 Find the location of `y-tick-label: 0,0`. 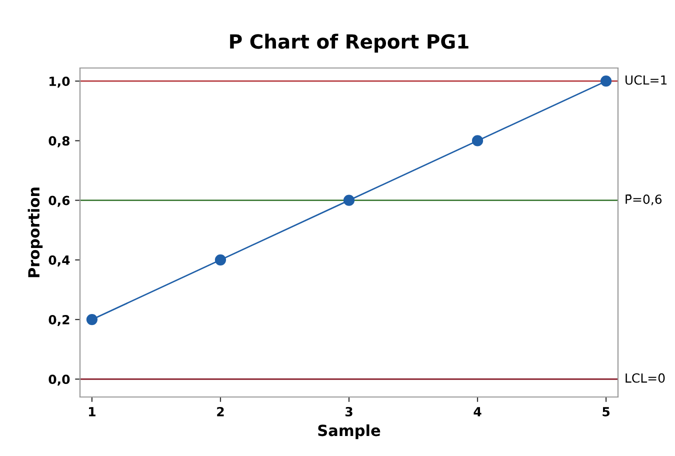

y-tick-label: 0,0 is located at coordinates (59, 380).